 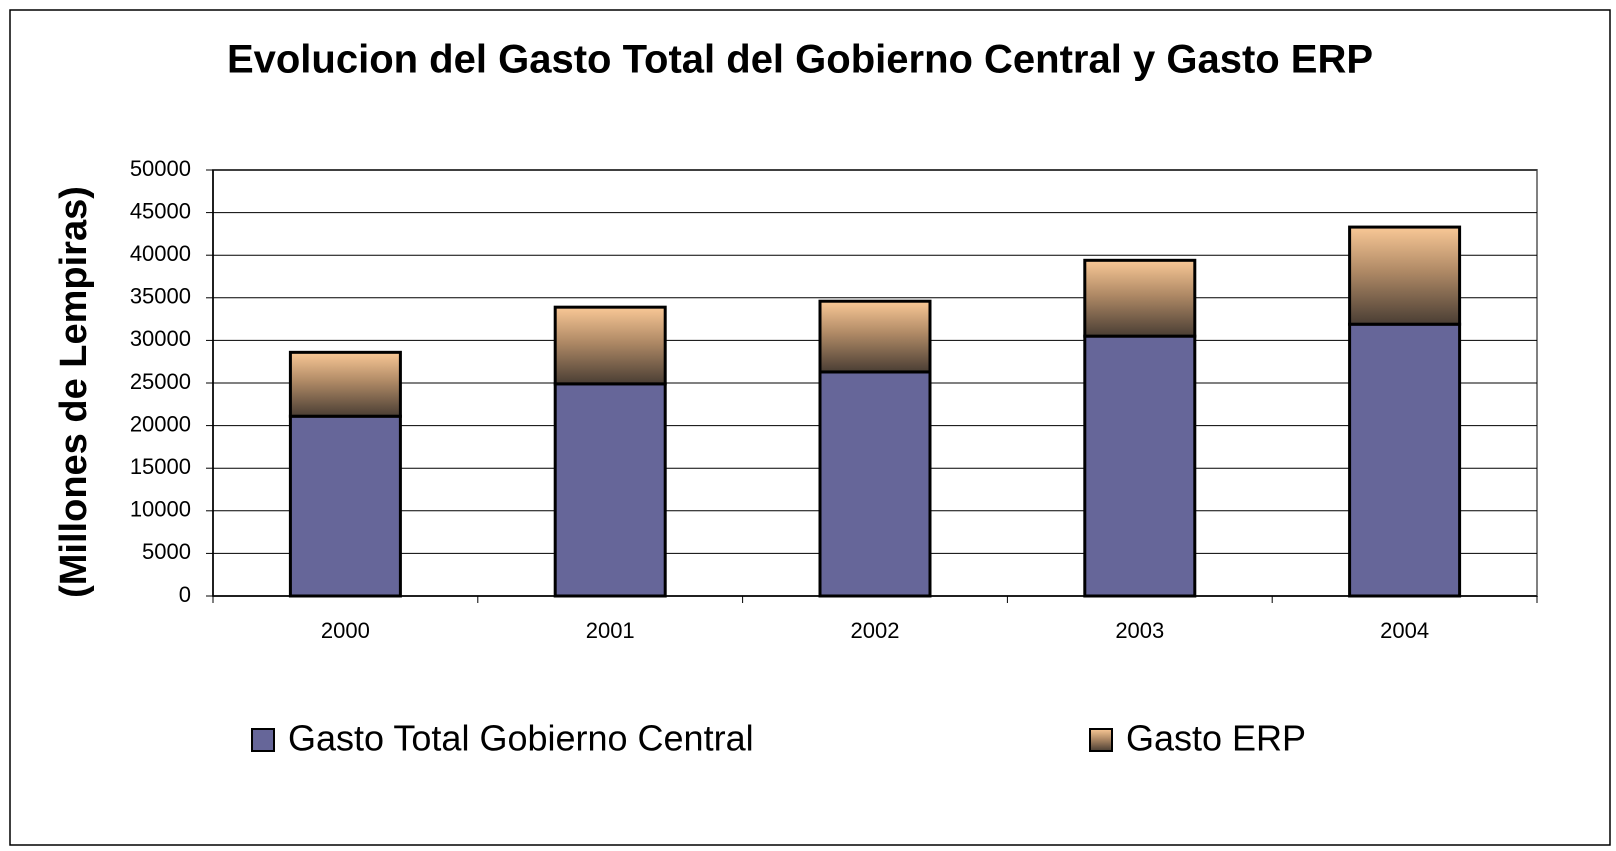 I want to click on legend-label: Gasto ERP, so click(x=1216, y=738).